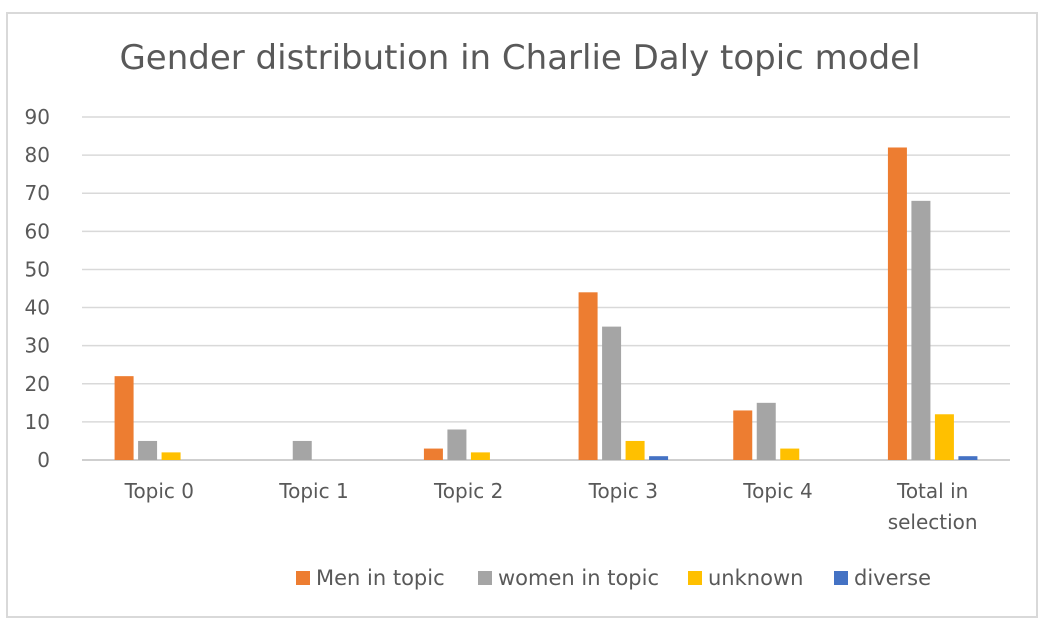 Image resolution: width=1040 pixels, height=622 pixels. Describe the element at coordinates (623, 491) in the screenshot. I see `x-tick-label: Topic 3` at that location.